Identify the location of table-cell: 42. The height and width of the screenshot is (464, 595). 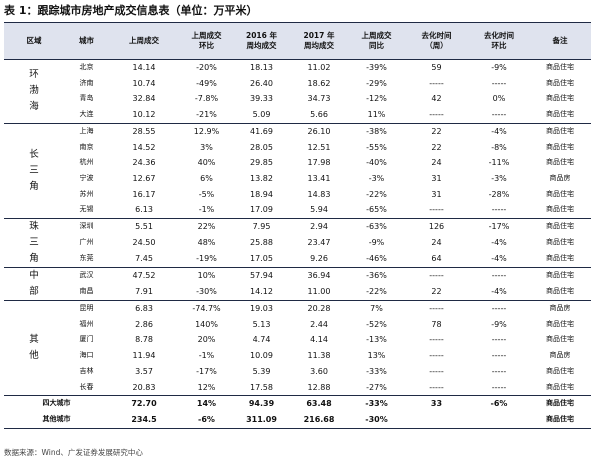
(436, 99).